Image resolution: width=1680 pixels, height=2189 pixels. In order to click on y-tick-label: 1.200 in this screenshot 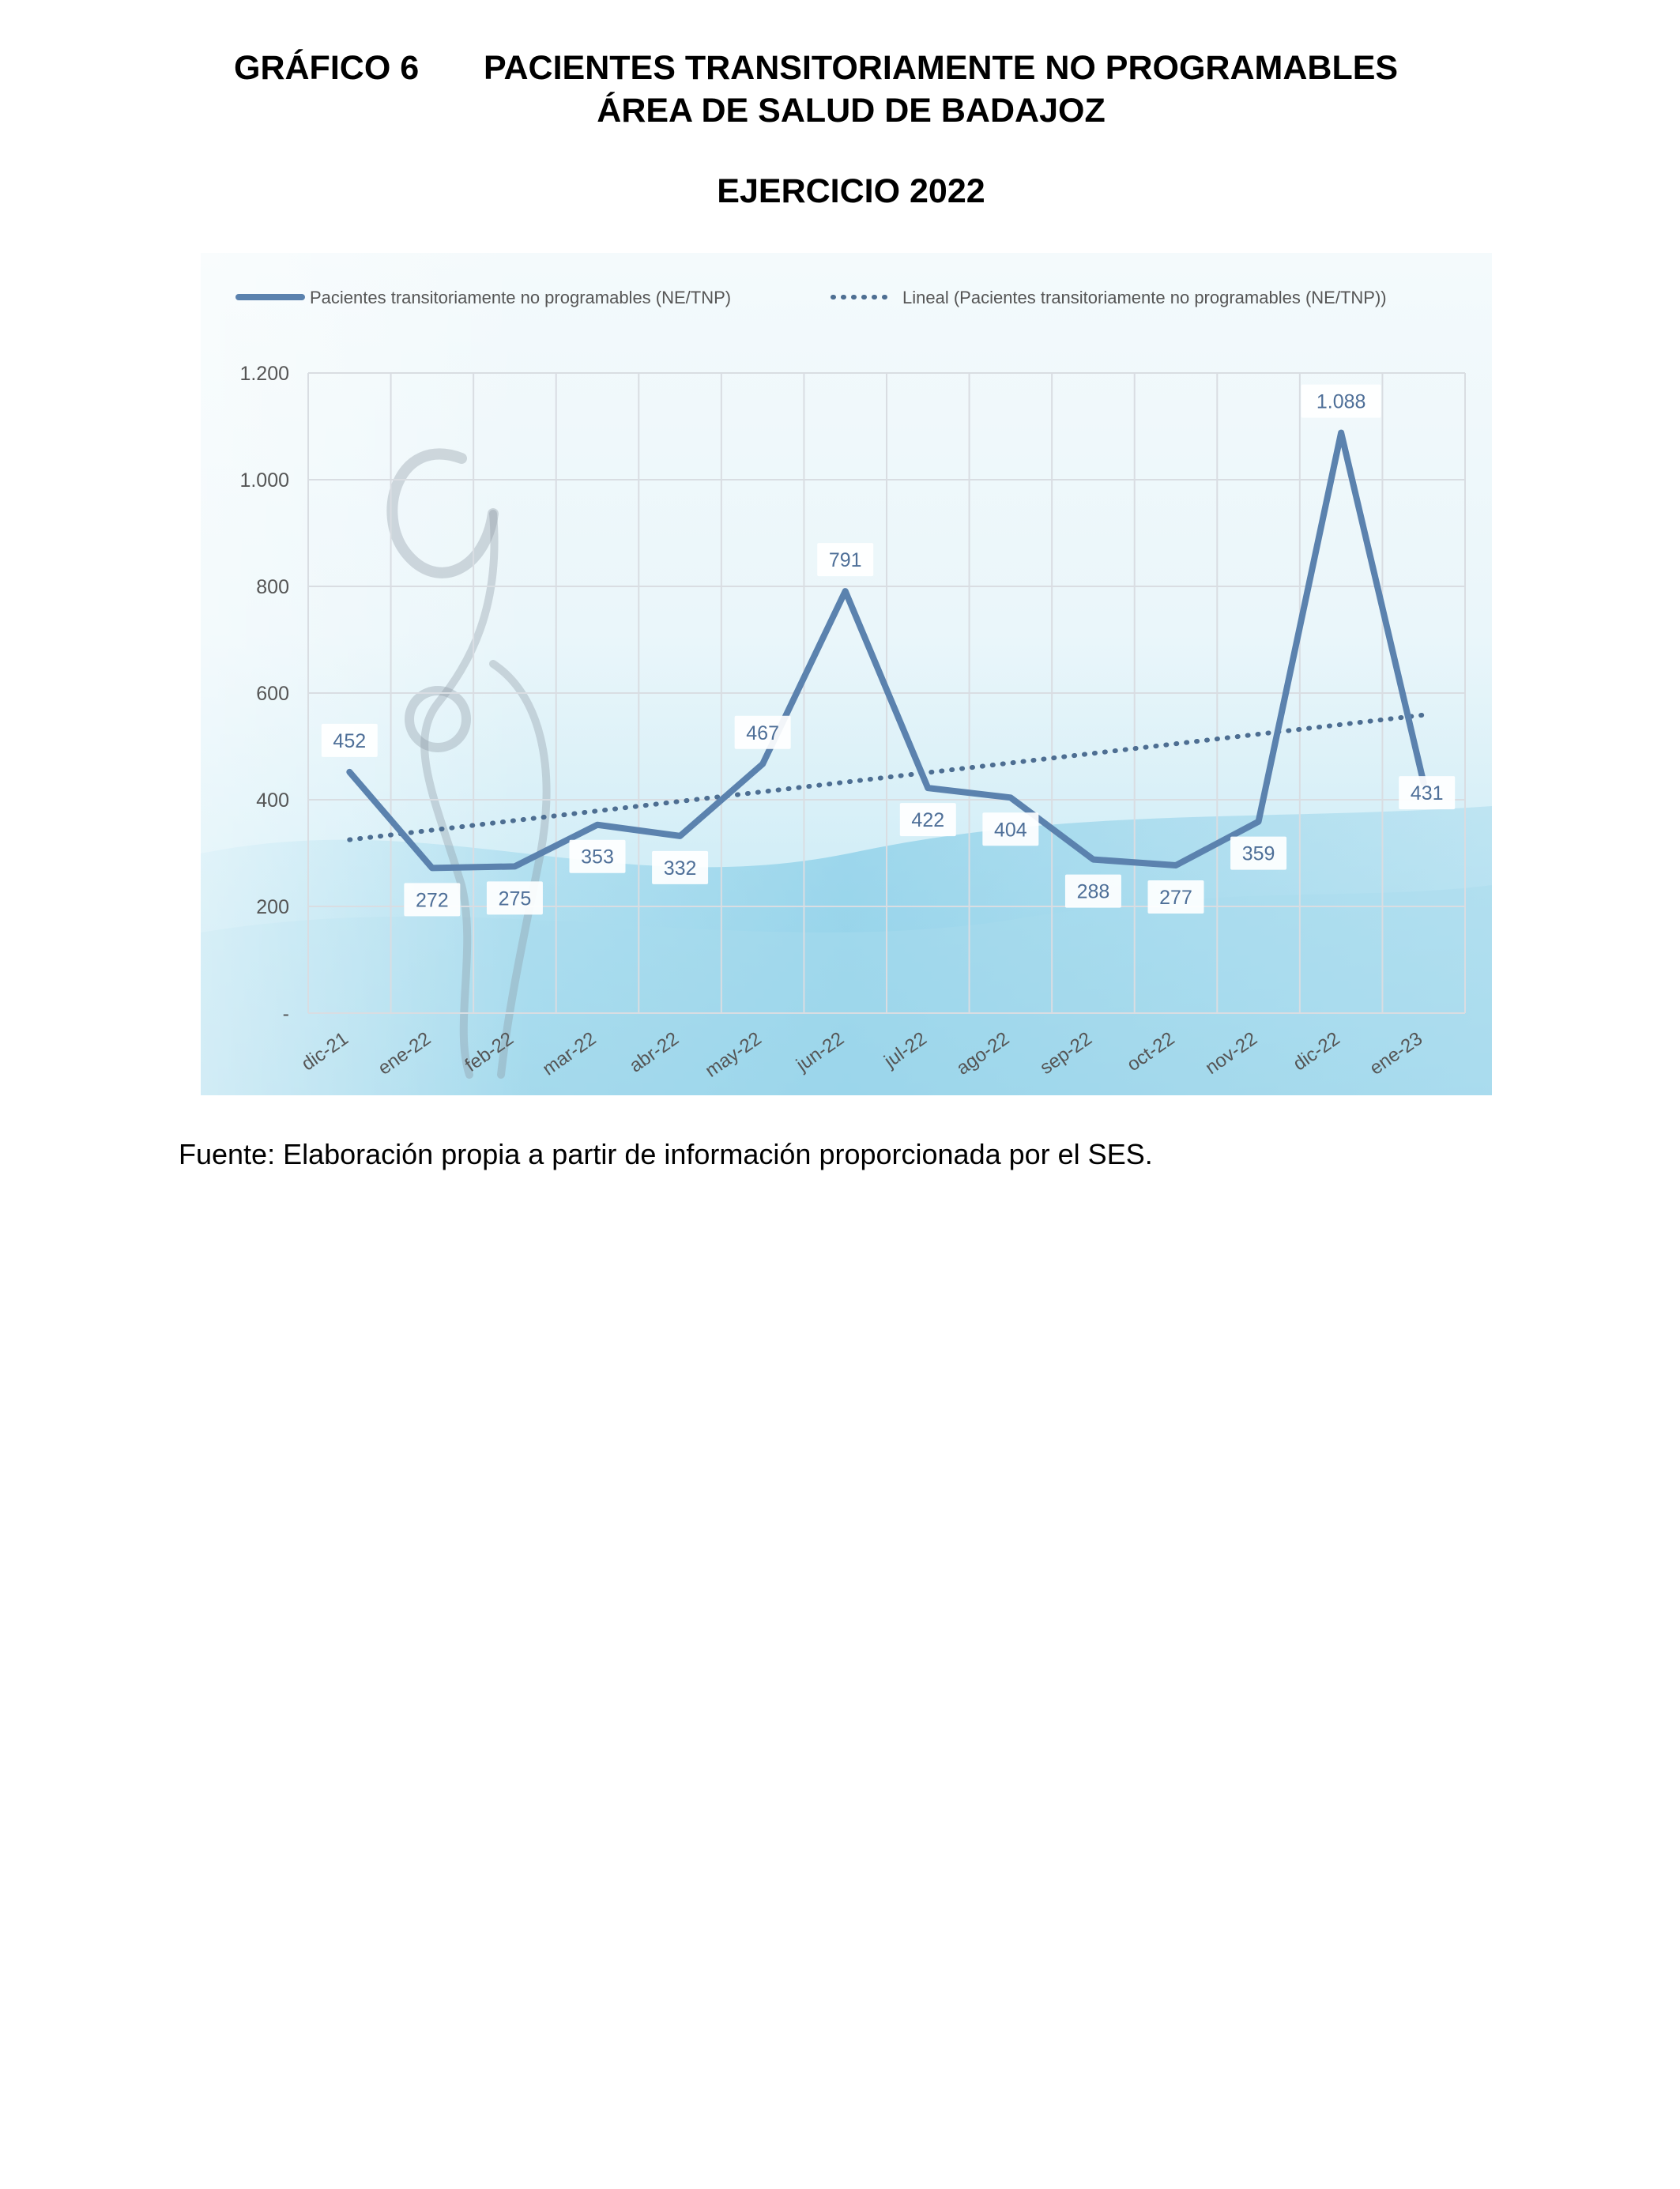, I will do `click(264, 374)`.